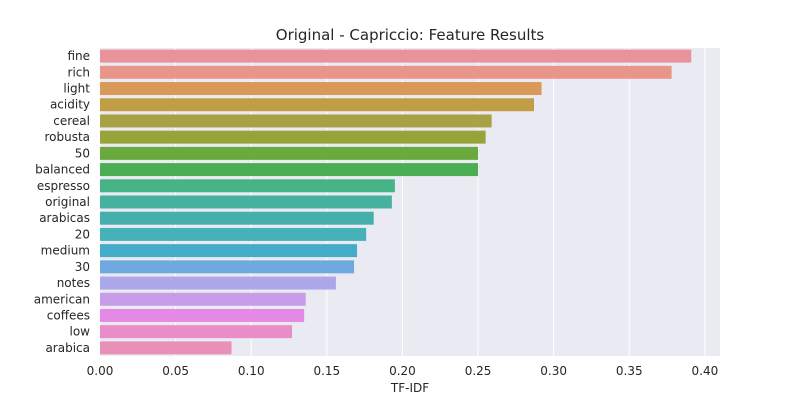  What do you see at coordinates (251, 371) in the screenshot?
I see `x-tick-label: 0.10` at bounding box center [251, 371].